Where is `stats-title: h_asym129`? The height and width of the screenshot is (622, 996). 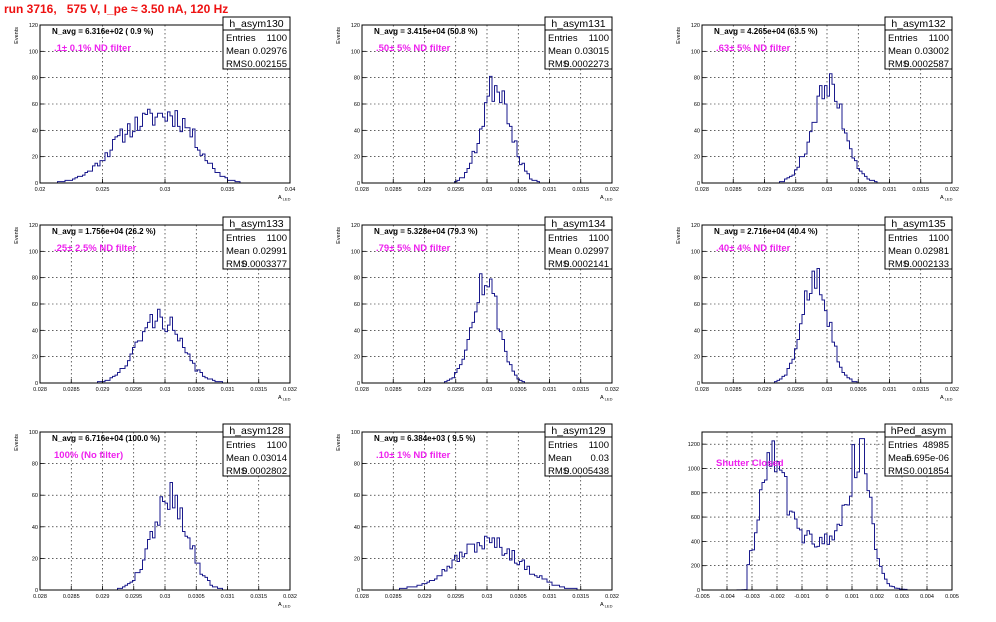 stats-title: h_asym129 is located at coordinates (578, 431).